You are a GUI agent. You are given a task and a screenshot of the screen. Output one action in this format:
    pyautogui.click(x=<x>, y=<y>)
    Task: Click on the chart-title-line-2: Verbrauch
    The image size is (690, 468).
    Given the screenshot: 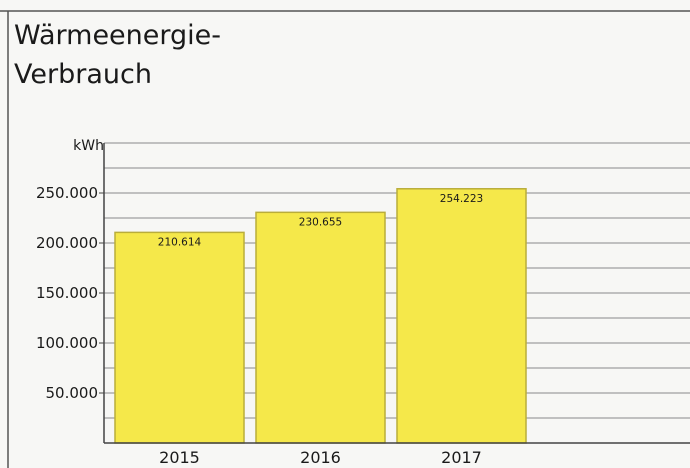 What is the action you would take?
    pyautogui.click(x=83, y=74)
    